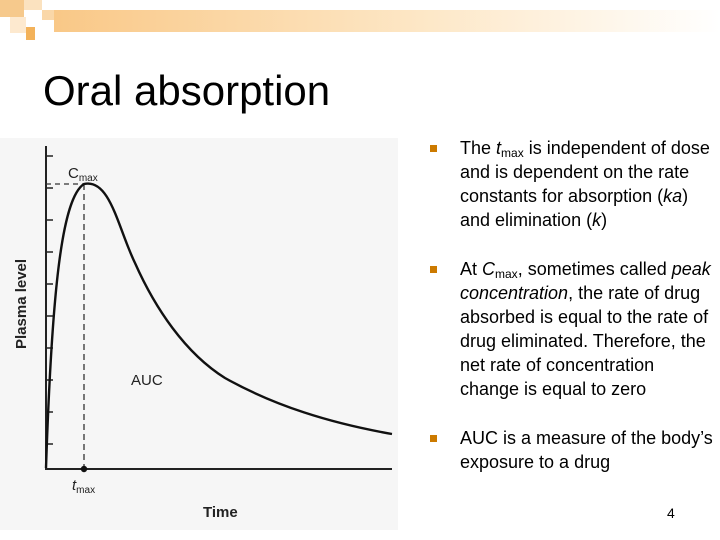 This screenshot has height=540, width=720. Describe the element at coordinates (83, 174) in the screenshot. I see `cmax-label: Cmax` at that location.